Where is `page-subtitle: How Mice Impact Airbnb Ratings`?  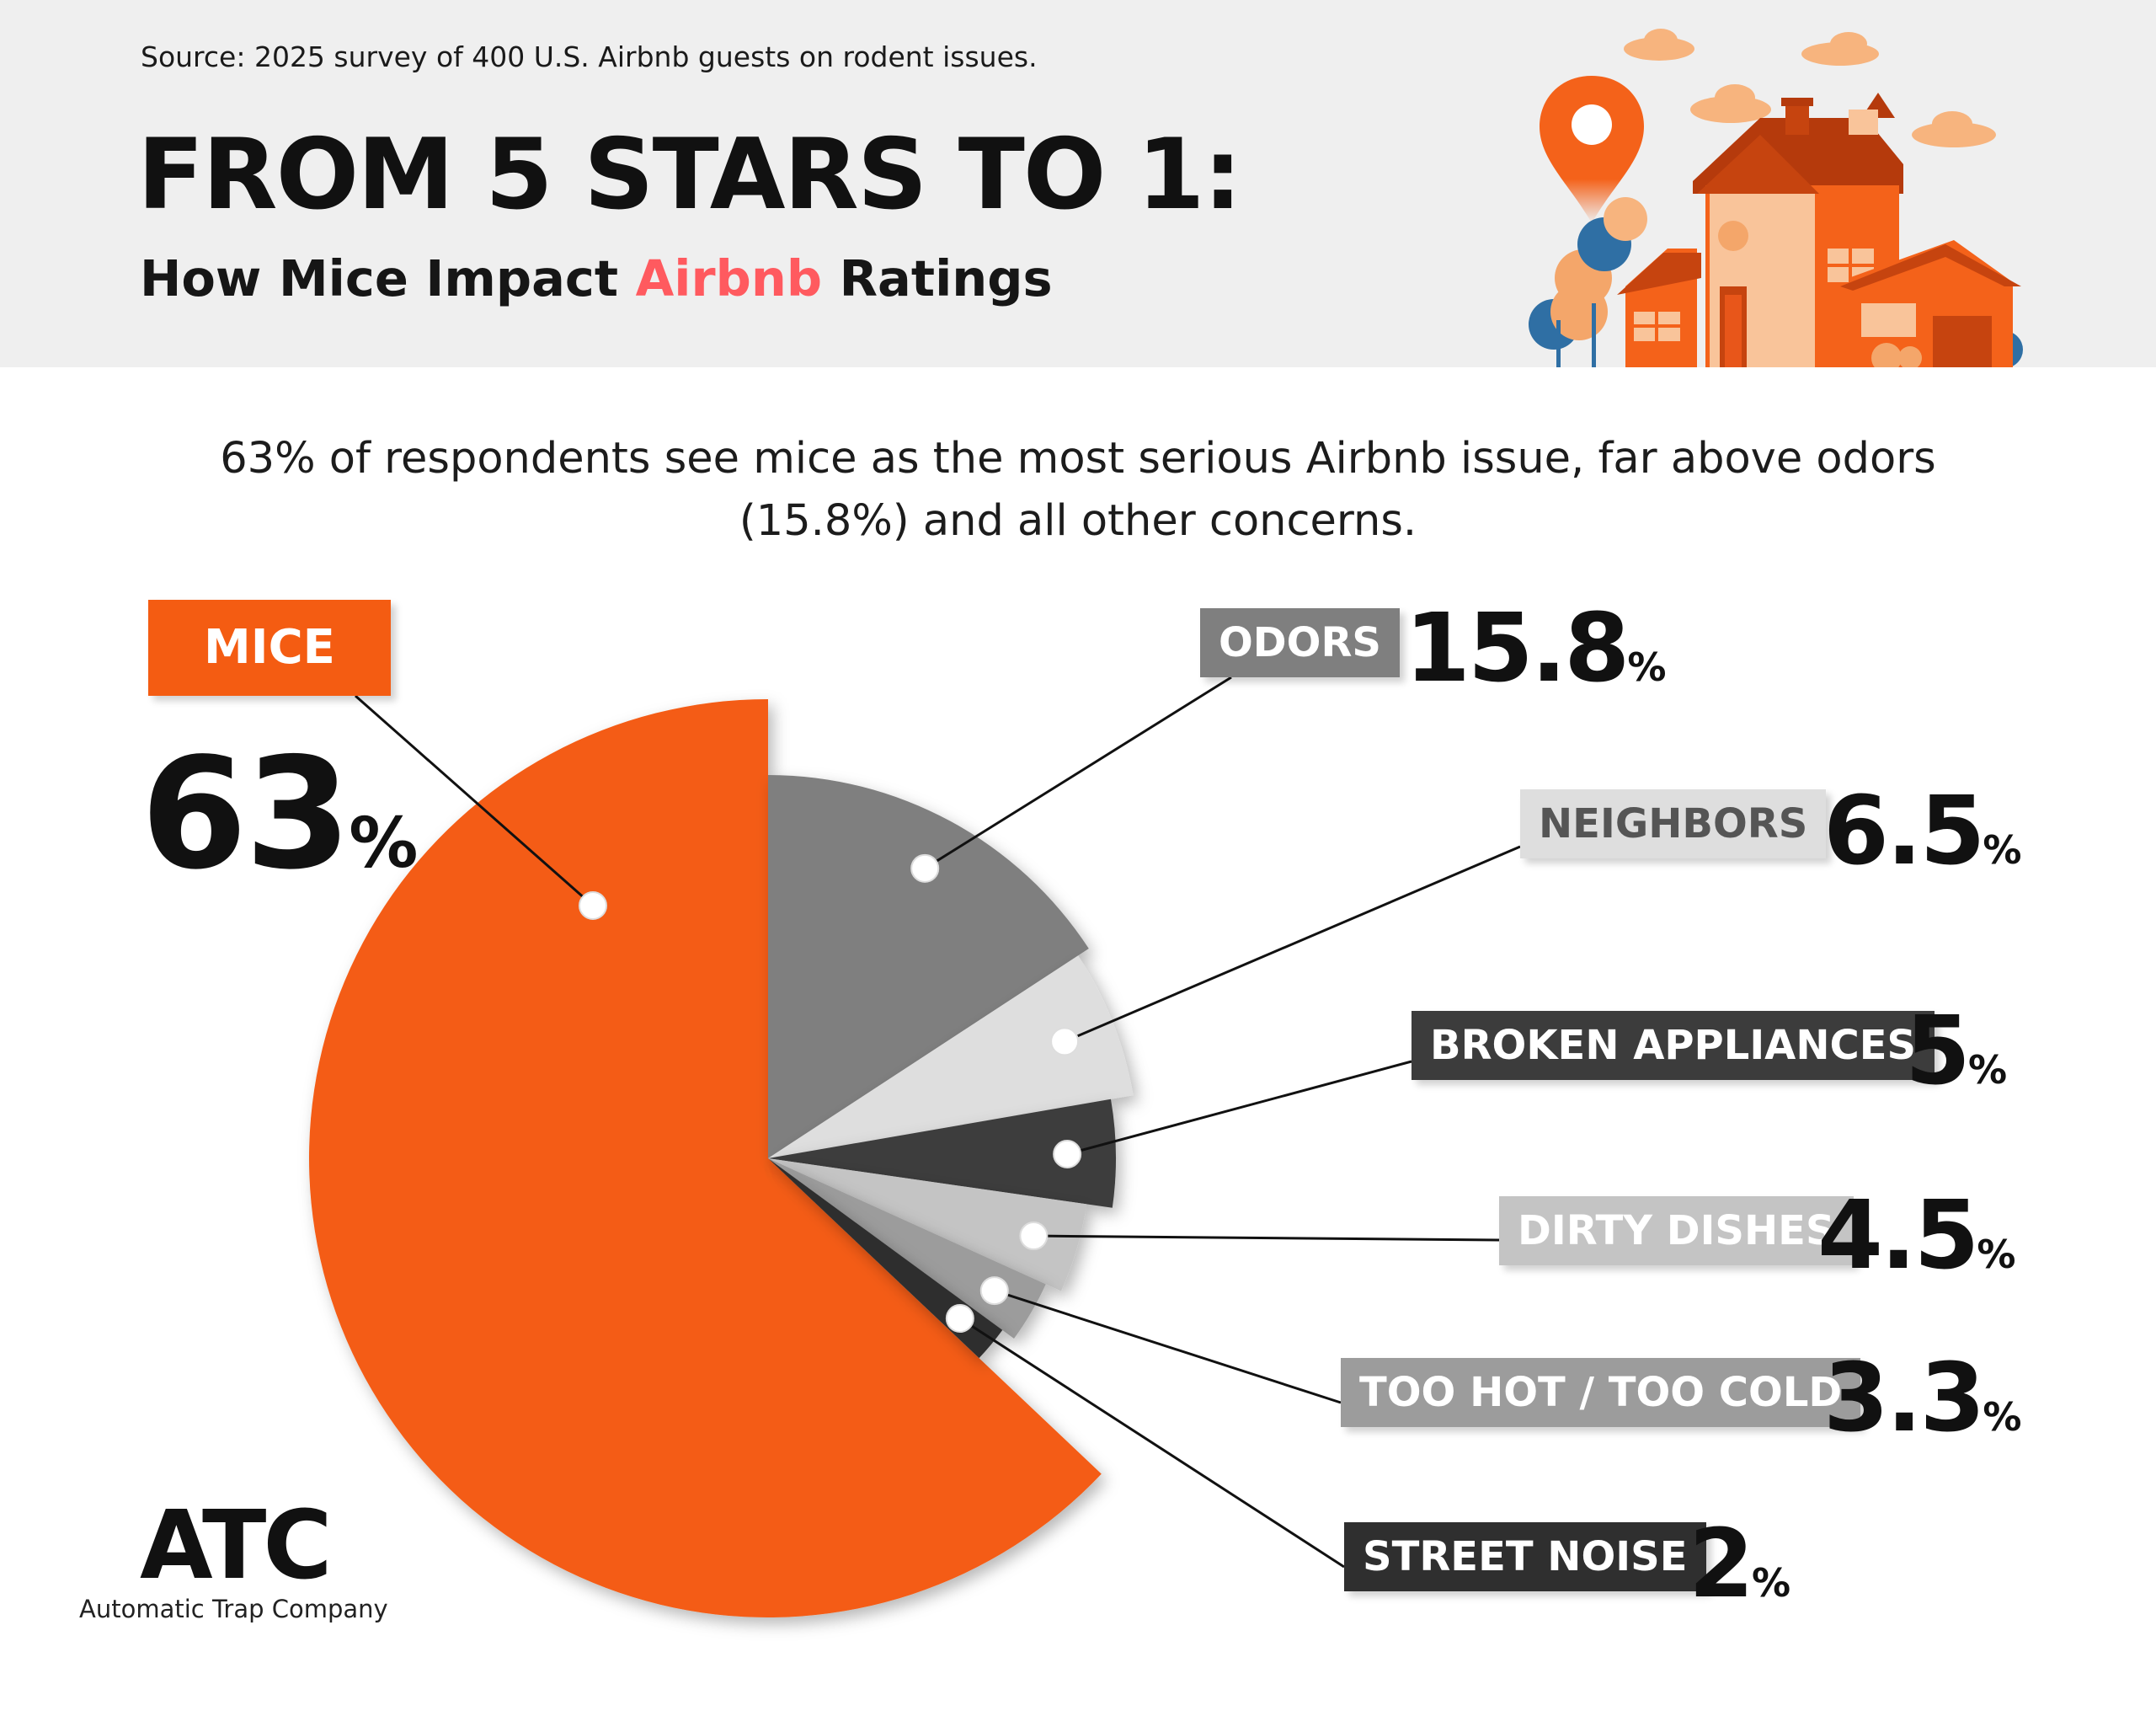
page-subtitle: How Mice Impact Airbnb Ratings is located at coordinates (596, 278).